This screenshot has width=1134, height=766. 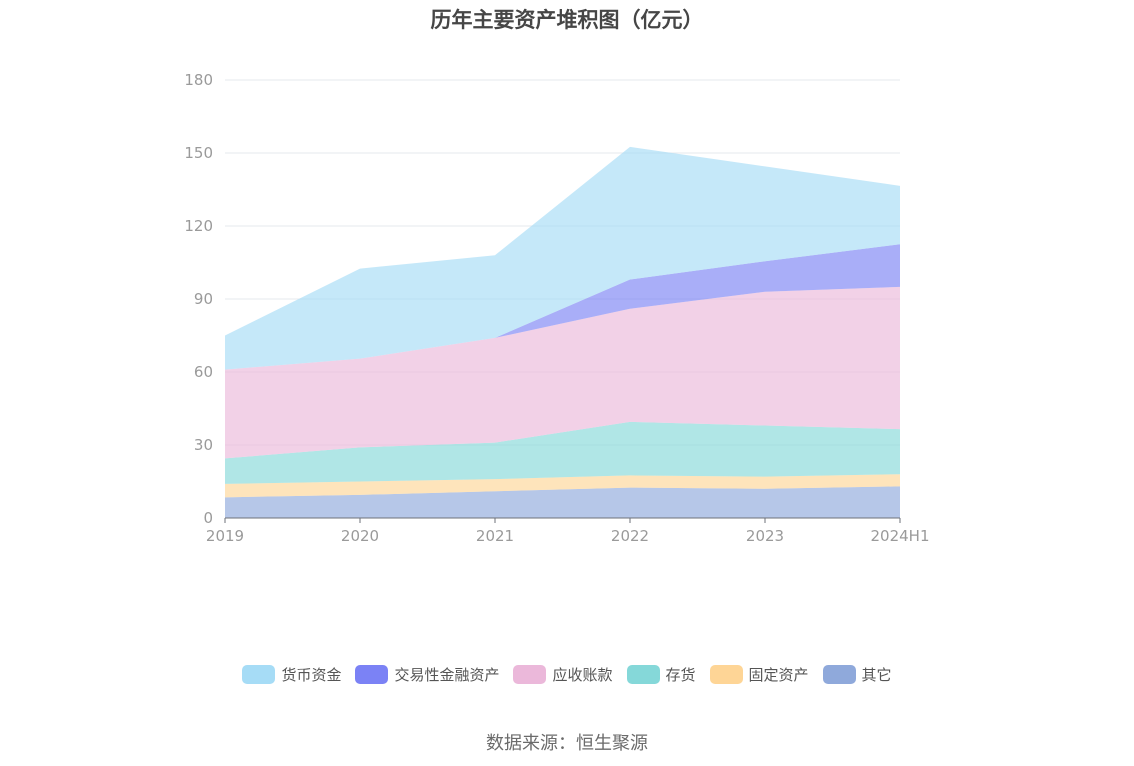 I want to click on y-tick-label: 120, so click(x=198, y=226).